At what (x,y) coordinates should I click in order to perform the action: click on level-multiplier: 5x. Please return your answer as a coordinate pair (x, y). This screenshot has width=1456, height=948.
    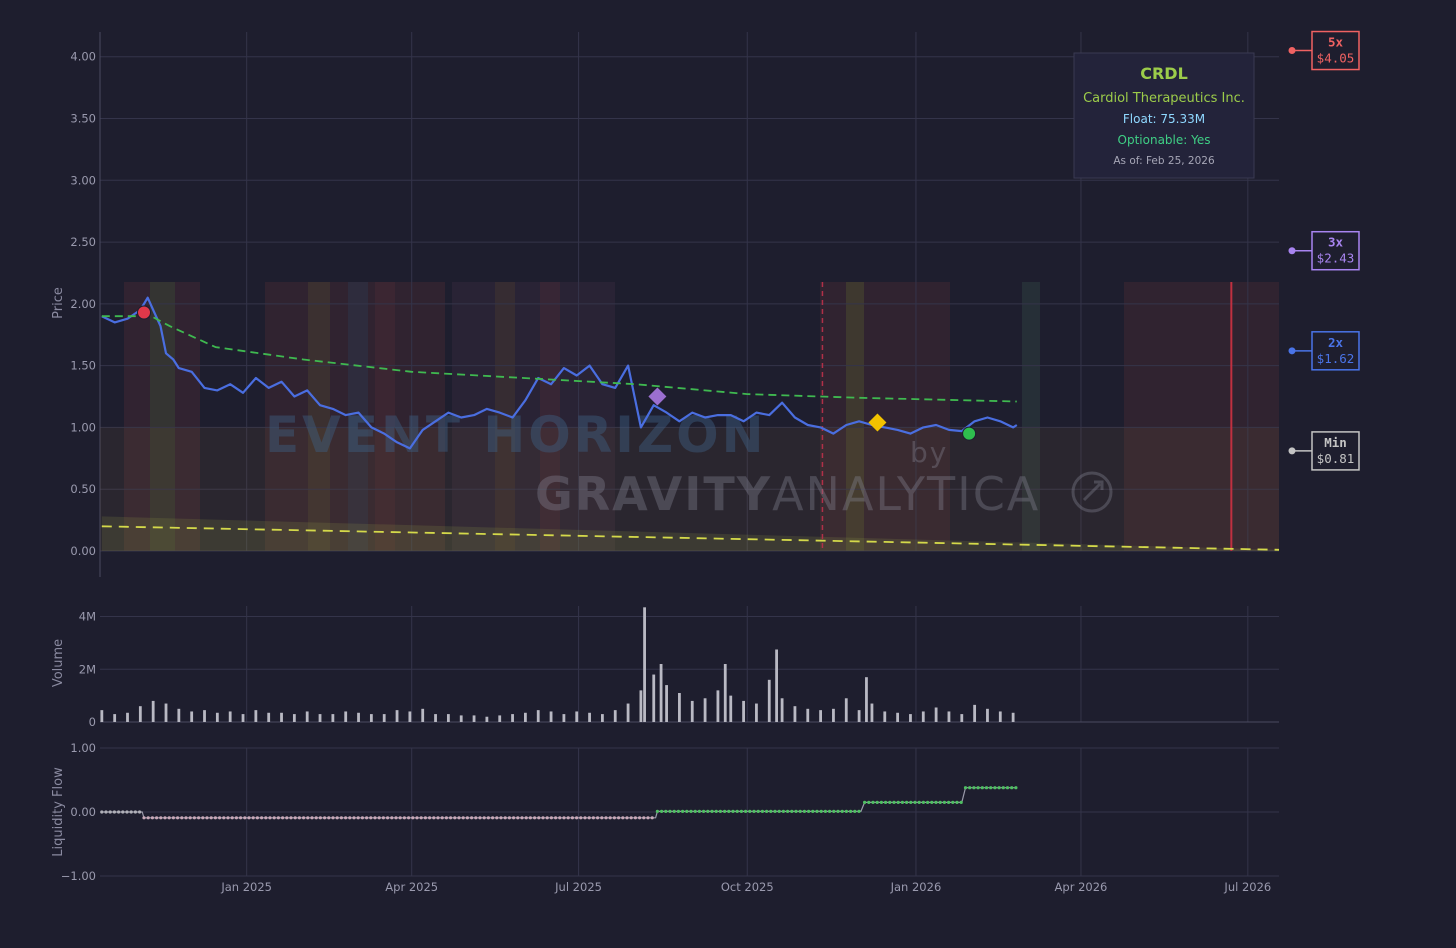
    Looking at the image, I should click on (1336, 42).